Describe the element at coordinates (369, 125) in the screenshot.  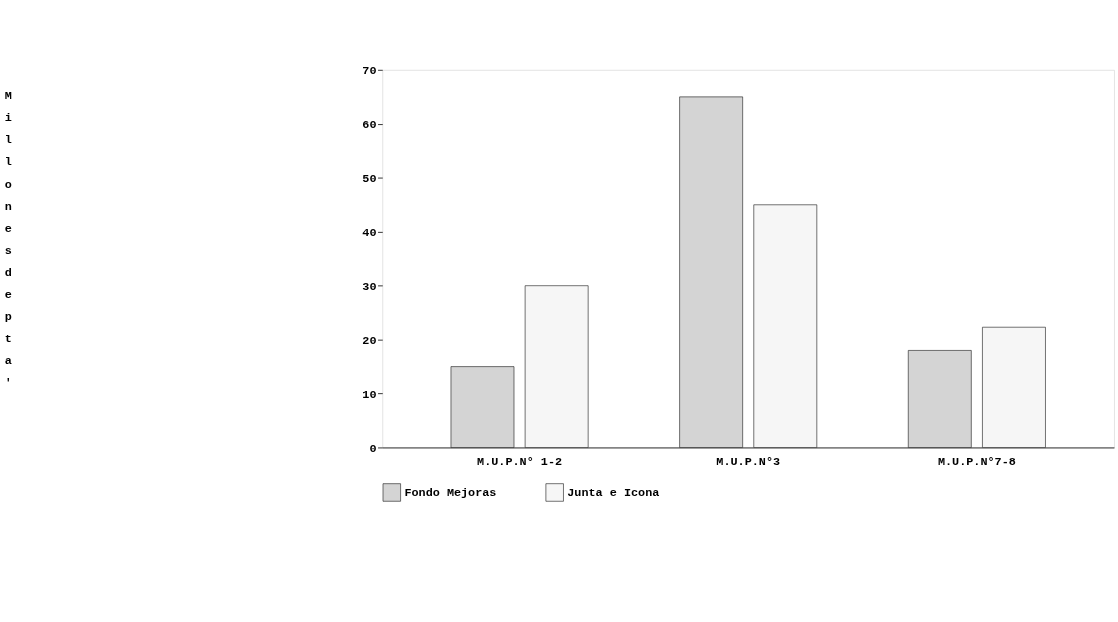
I see `y-tick-label: 60` at that location.